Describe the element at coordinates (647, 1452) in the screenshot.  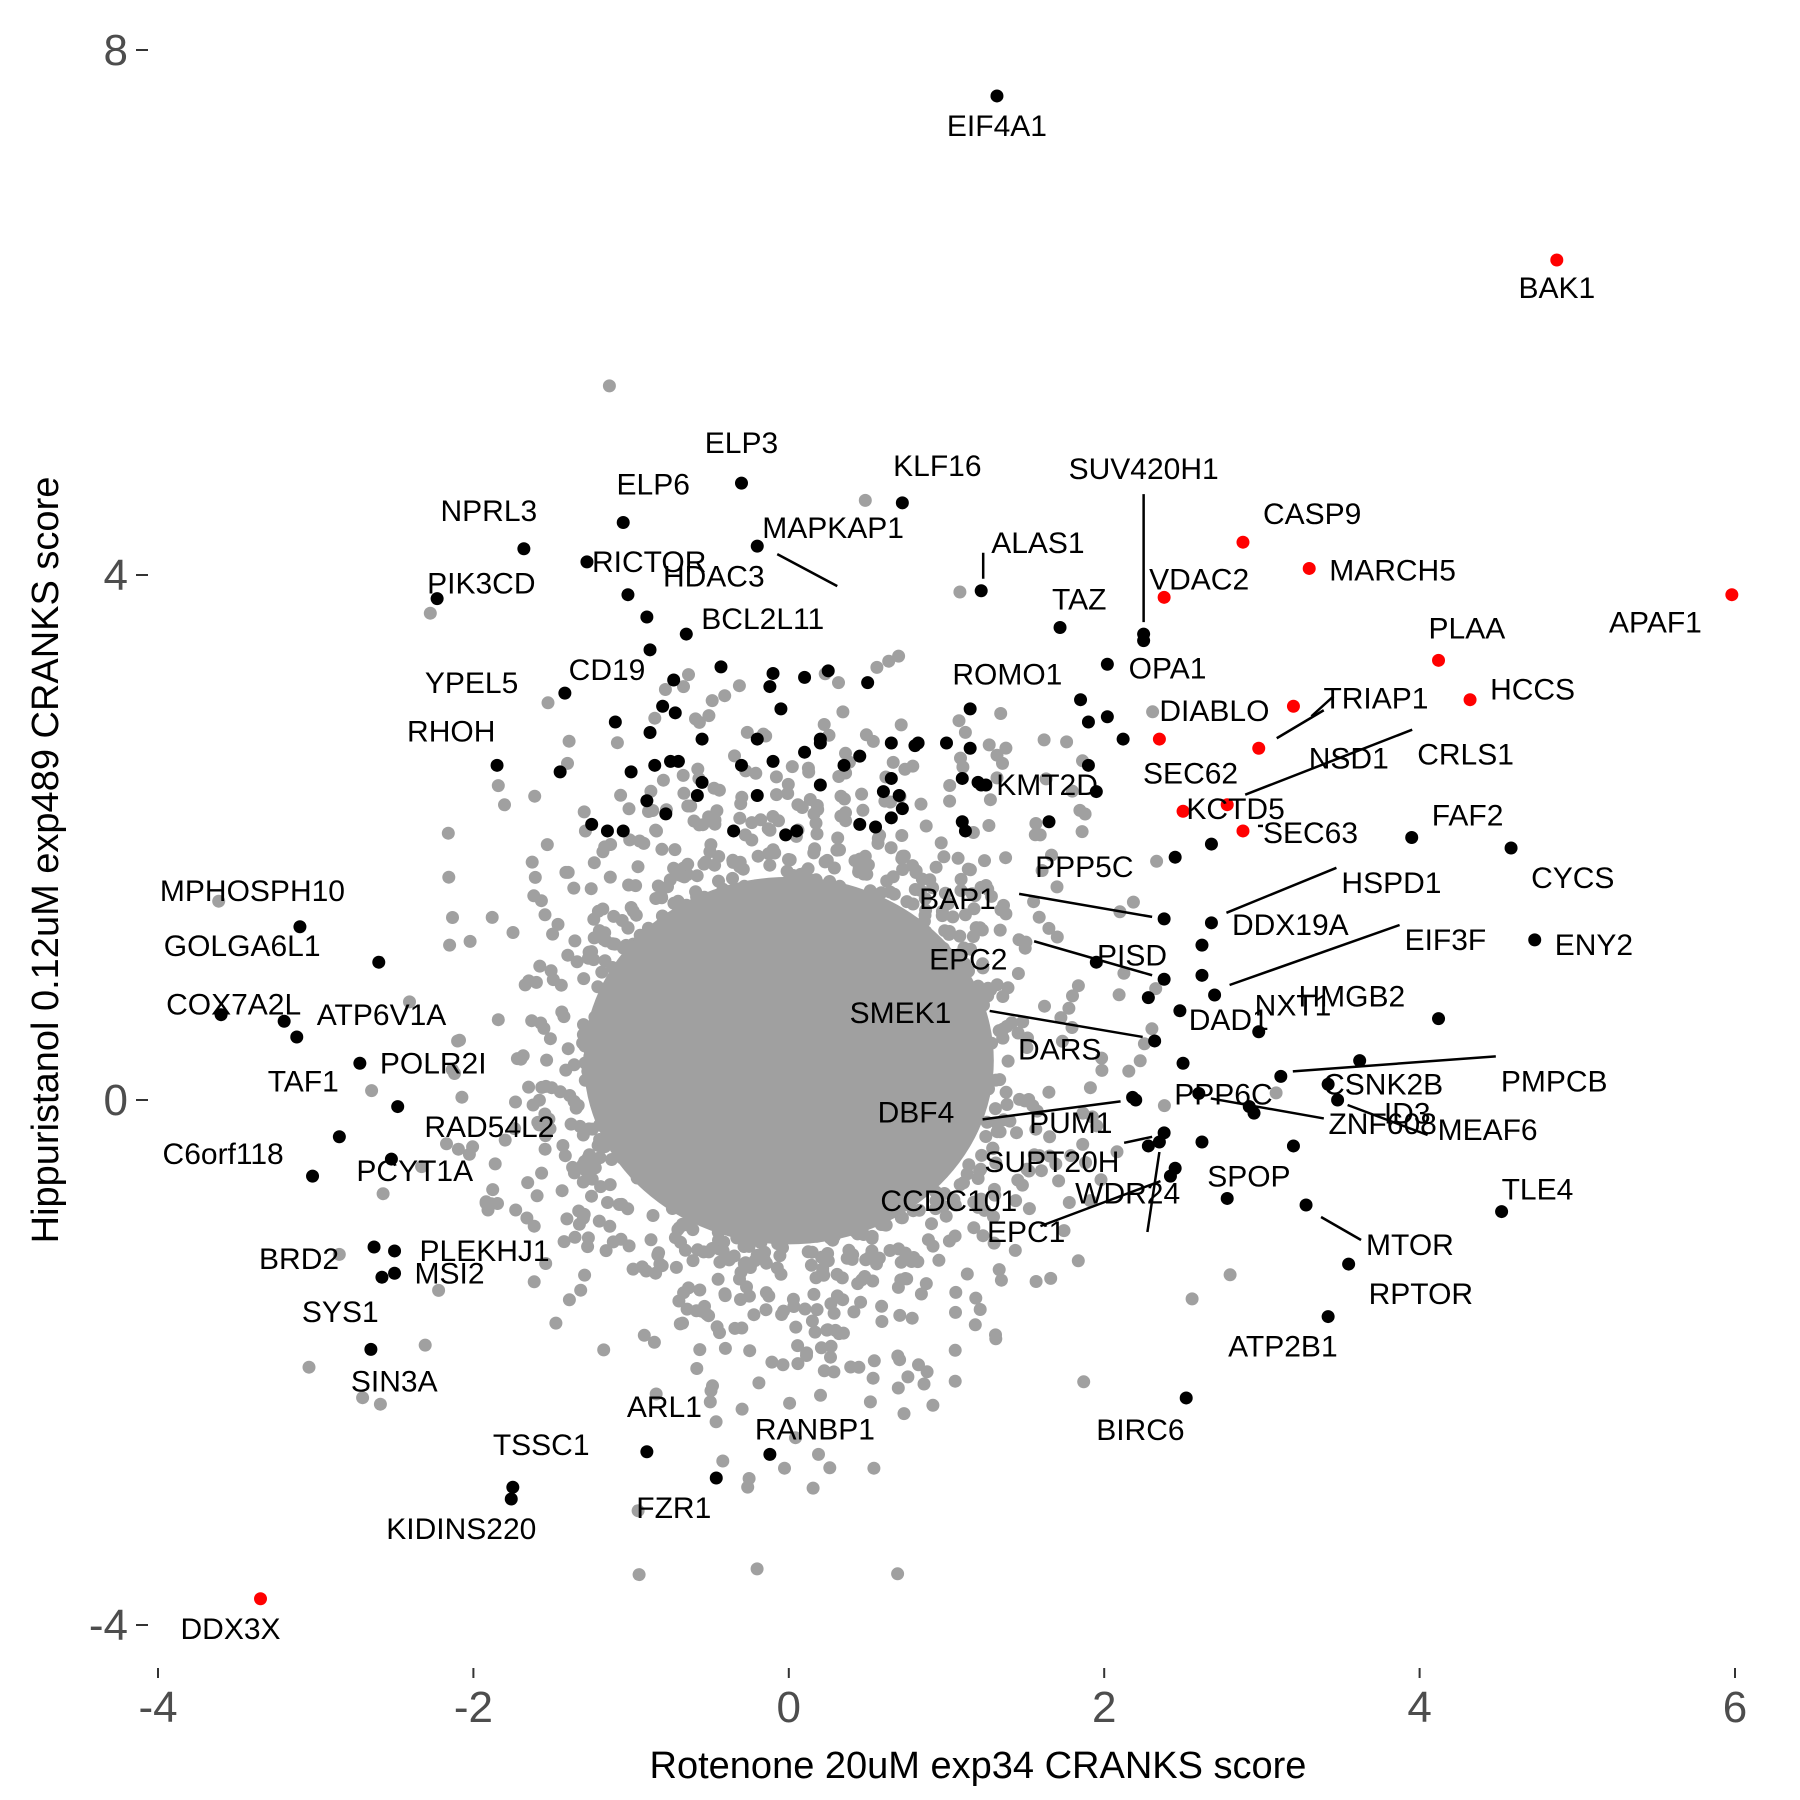
I see `point-arl1` at that location.